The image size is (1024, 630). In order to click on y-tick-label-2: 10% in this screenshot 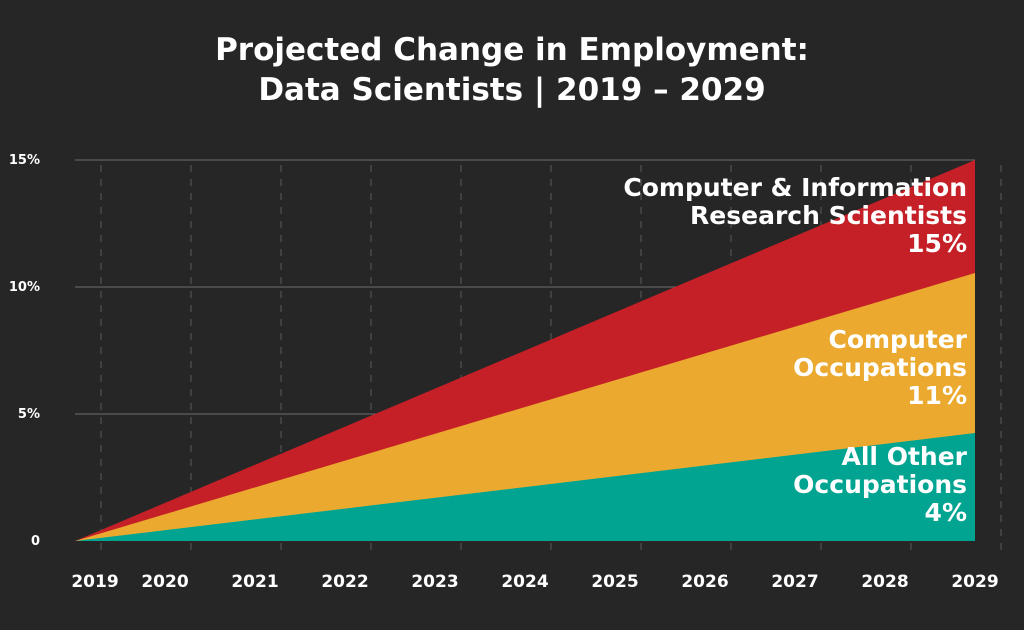, I will do `click(24, 287)`.